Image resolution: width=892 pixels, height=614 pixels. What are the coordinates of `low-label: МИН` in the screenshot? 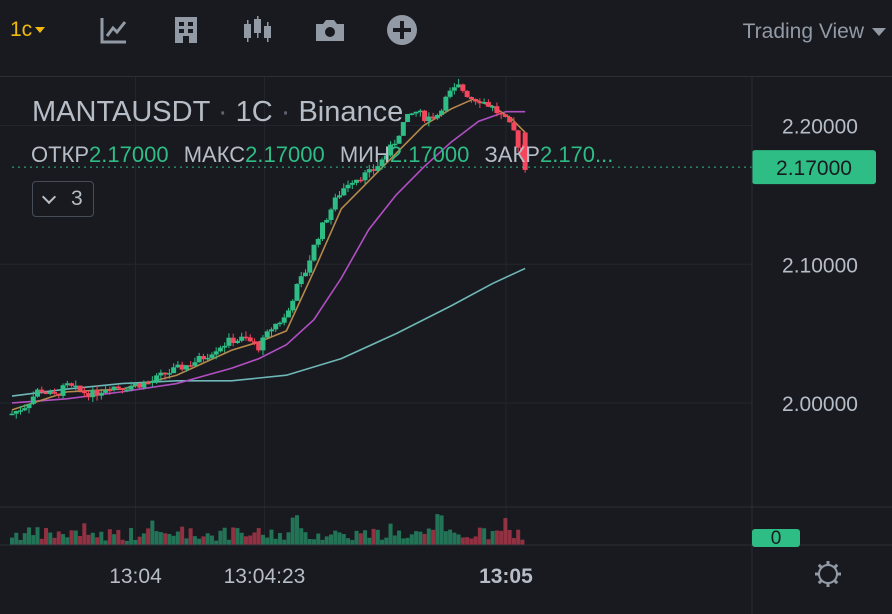 It's located at (364, 154).